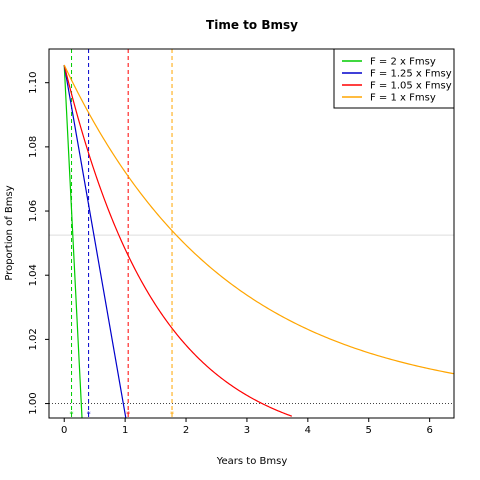 The height and width of the screenshot is (480, 480). What do you see at coordinates (403, 62) in the screenshot?
I see `legend-label-1: F = 2 x Fmsy` at bounding box center [403, 62].